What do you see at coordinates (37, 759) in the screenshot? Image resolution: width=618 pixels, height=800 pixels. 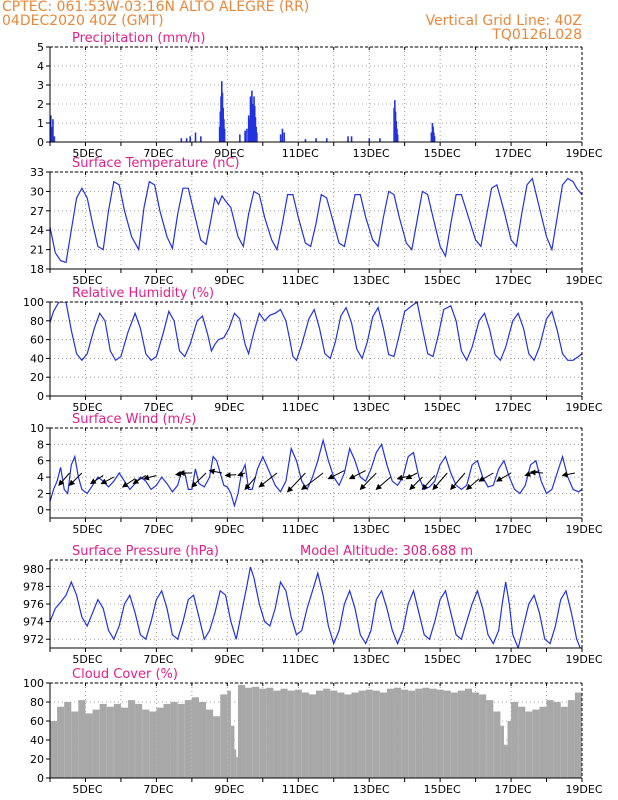 I see `y-tick-label: 20` at bounding box center [37, 759].